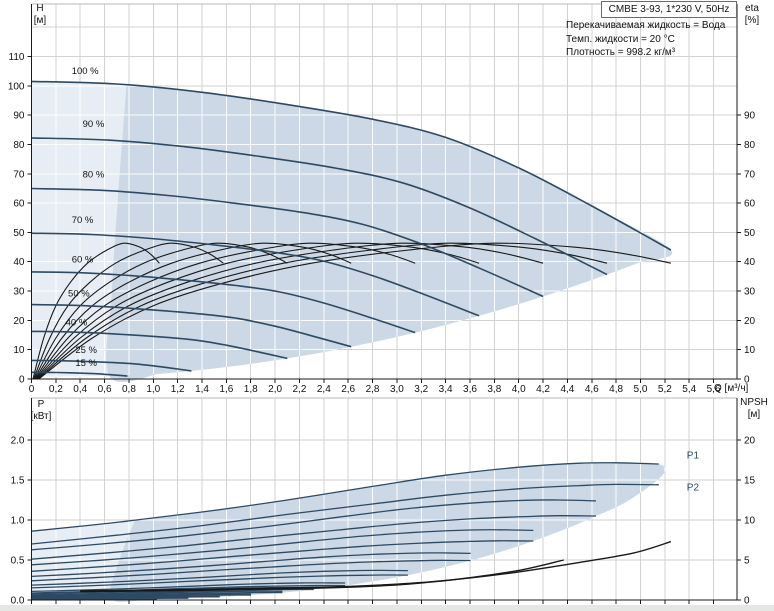 This screenshot has height=611, width=774. What do you see at coordinates (731, 388) in the screenshot?
I see `q-axis-label: Q [м³/ч]` at bounding box center [731, 388].